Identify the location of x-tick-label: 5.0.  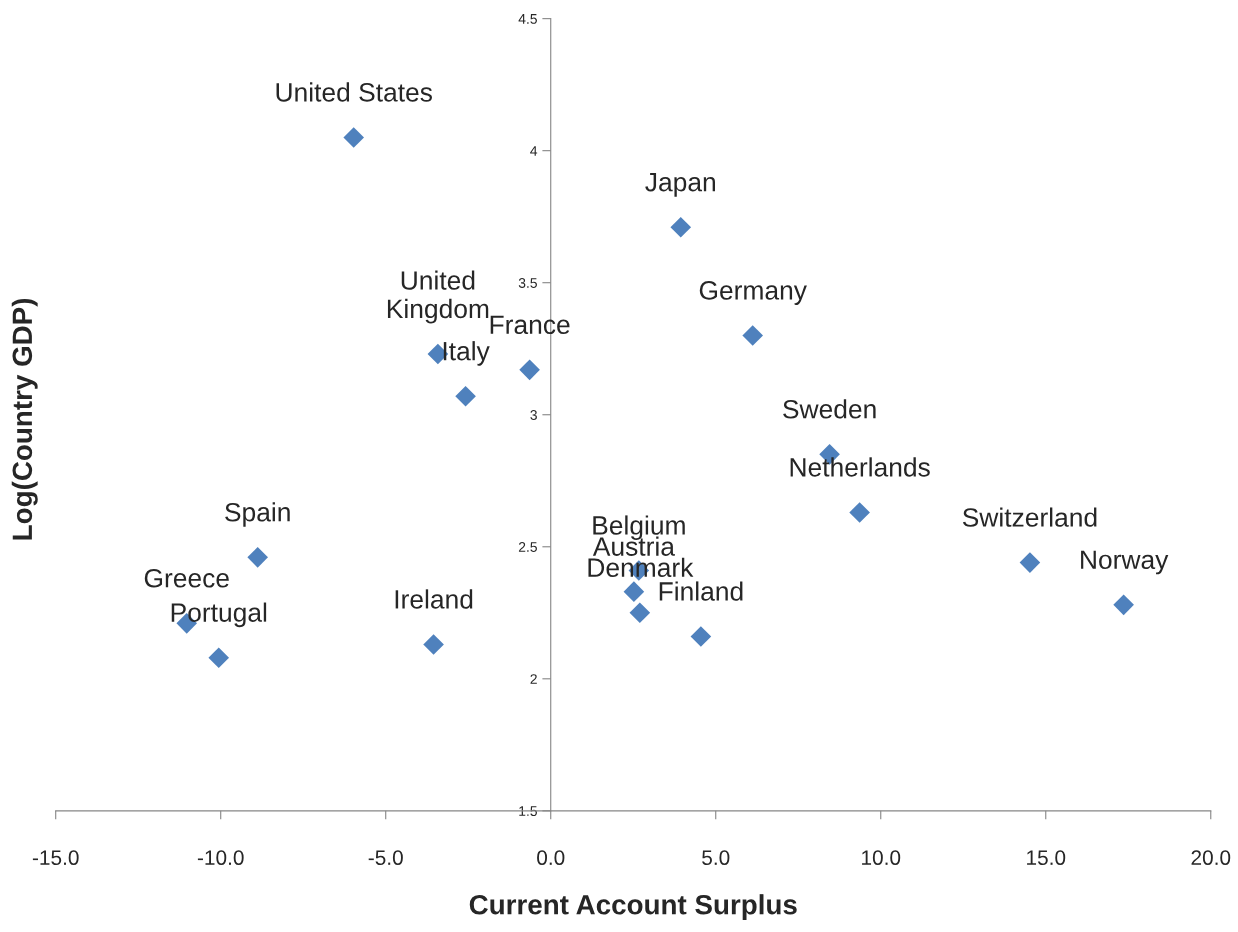
(716, 858).